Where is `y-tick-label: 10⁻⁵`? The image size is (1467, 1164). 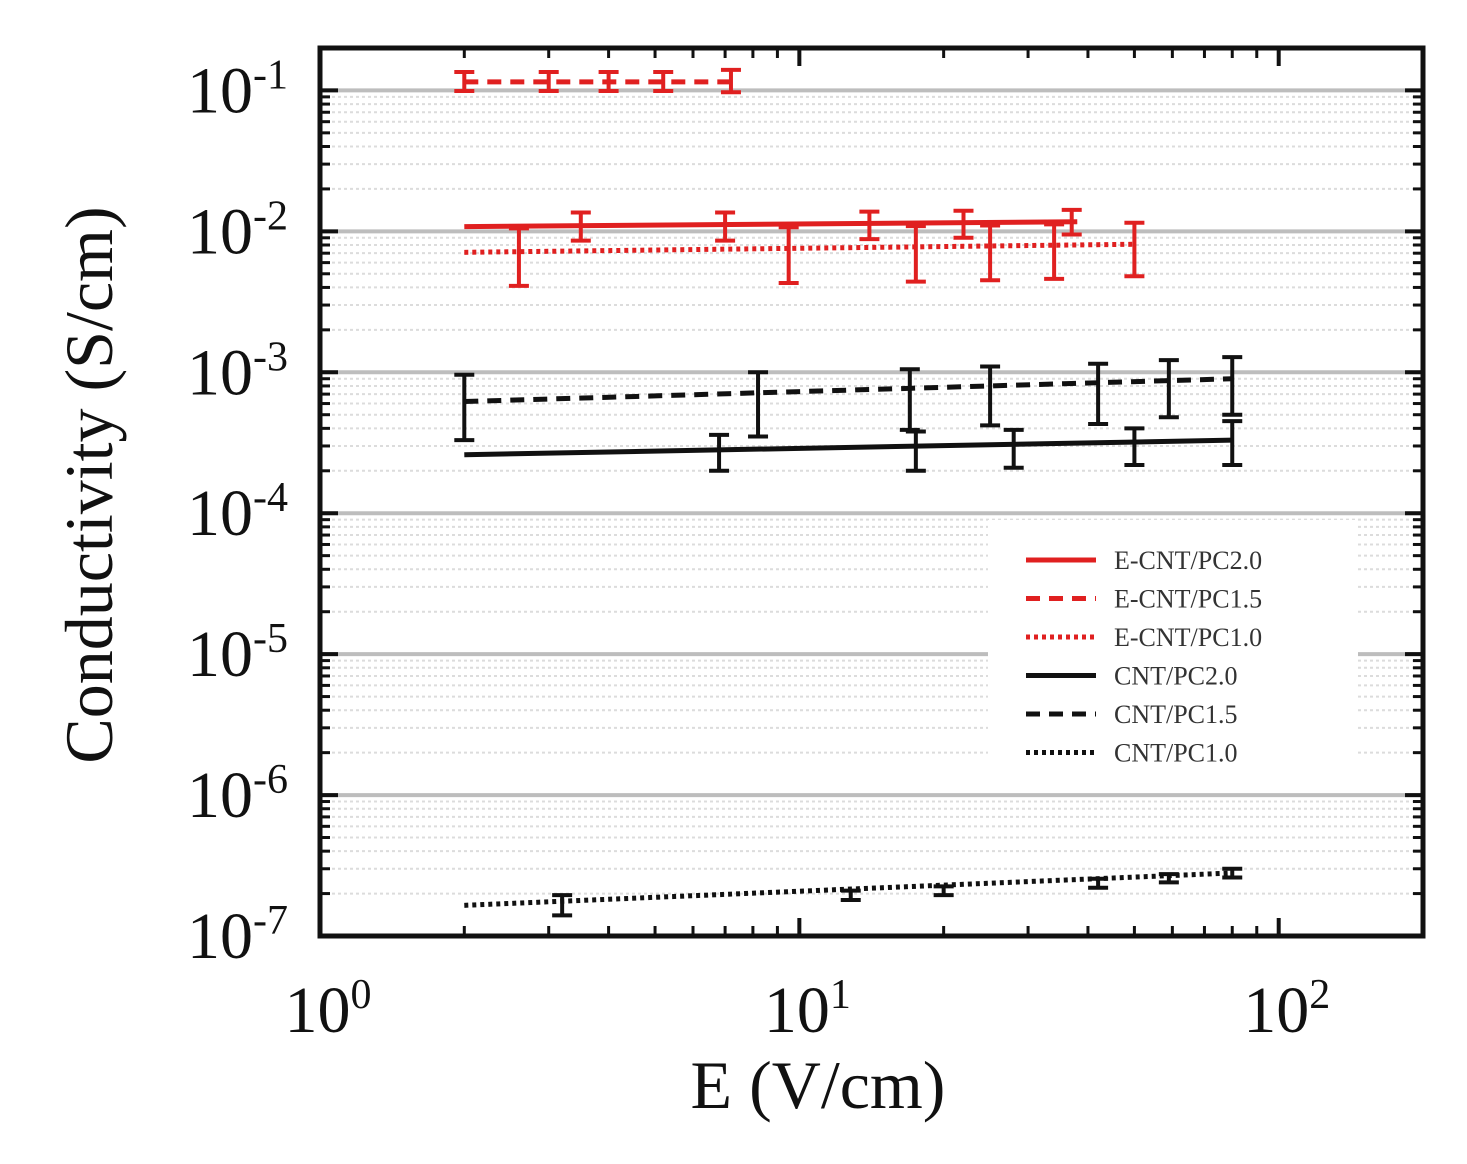 y-tick-label: 10⁻⁵ is located at coordinates (237, 653).